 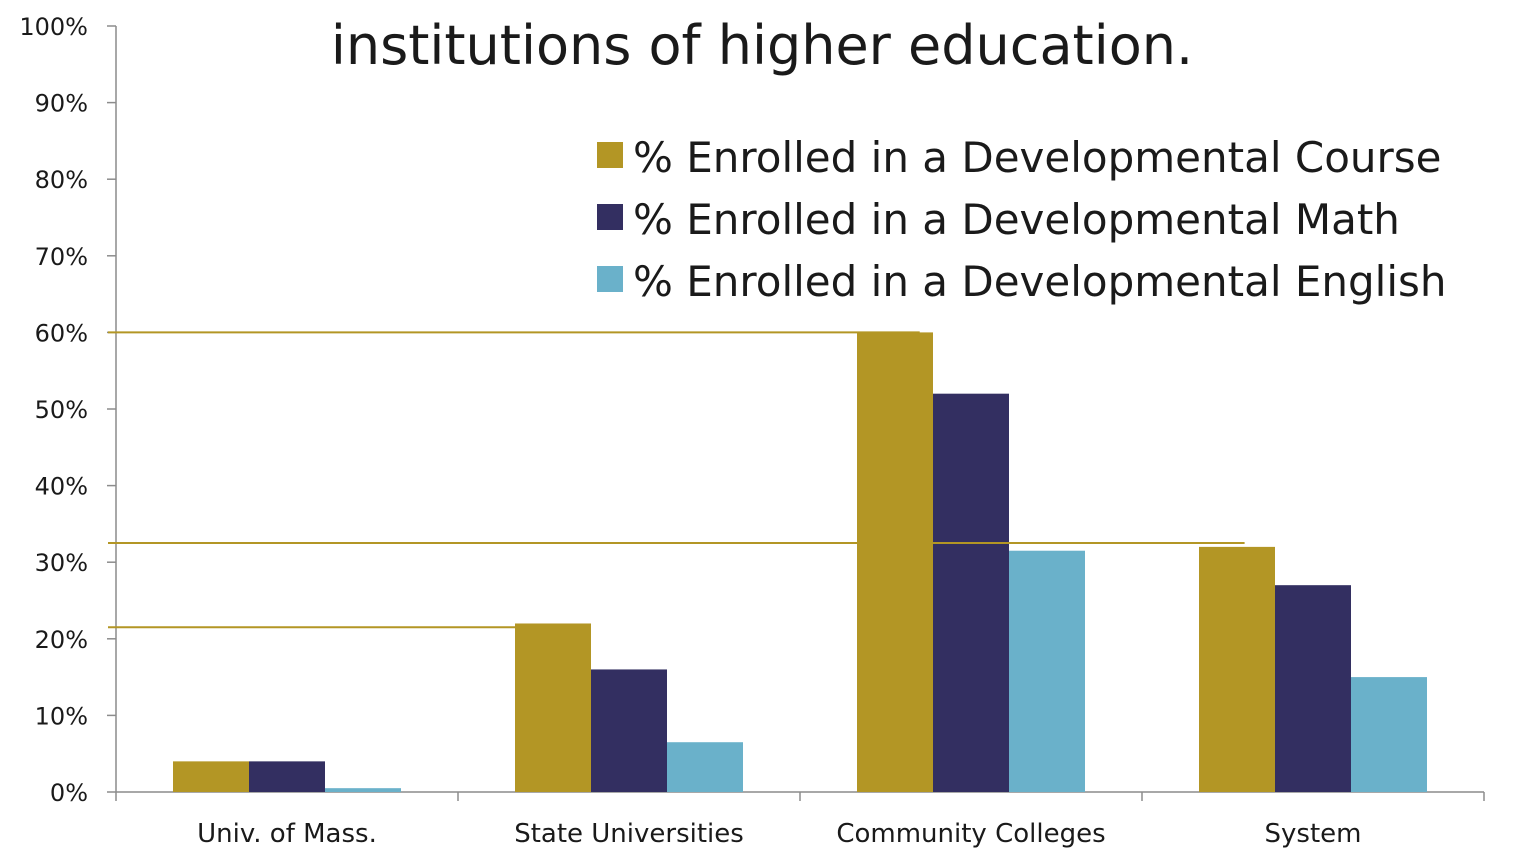 I want to click on y-tick-label: 30%, so click(x=61, y=563).